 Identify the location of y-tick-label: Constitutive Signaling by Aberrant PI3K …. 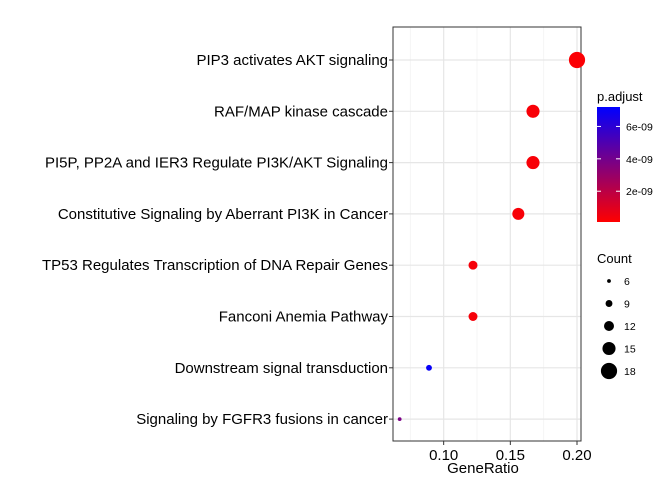
(223, 214).